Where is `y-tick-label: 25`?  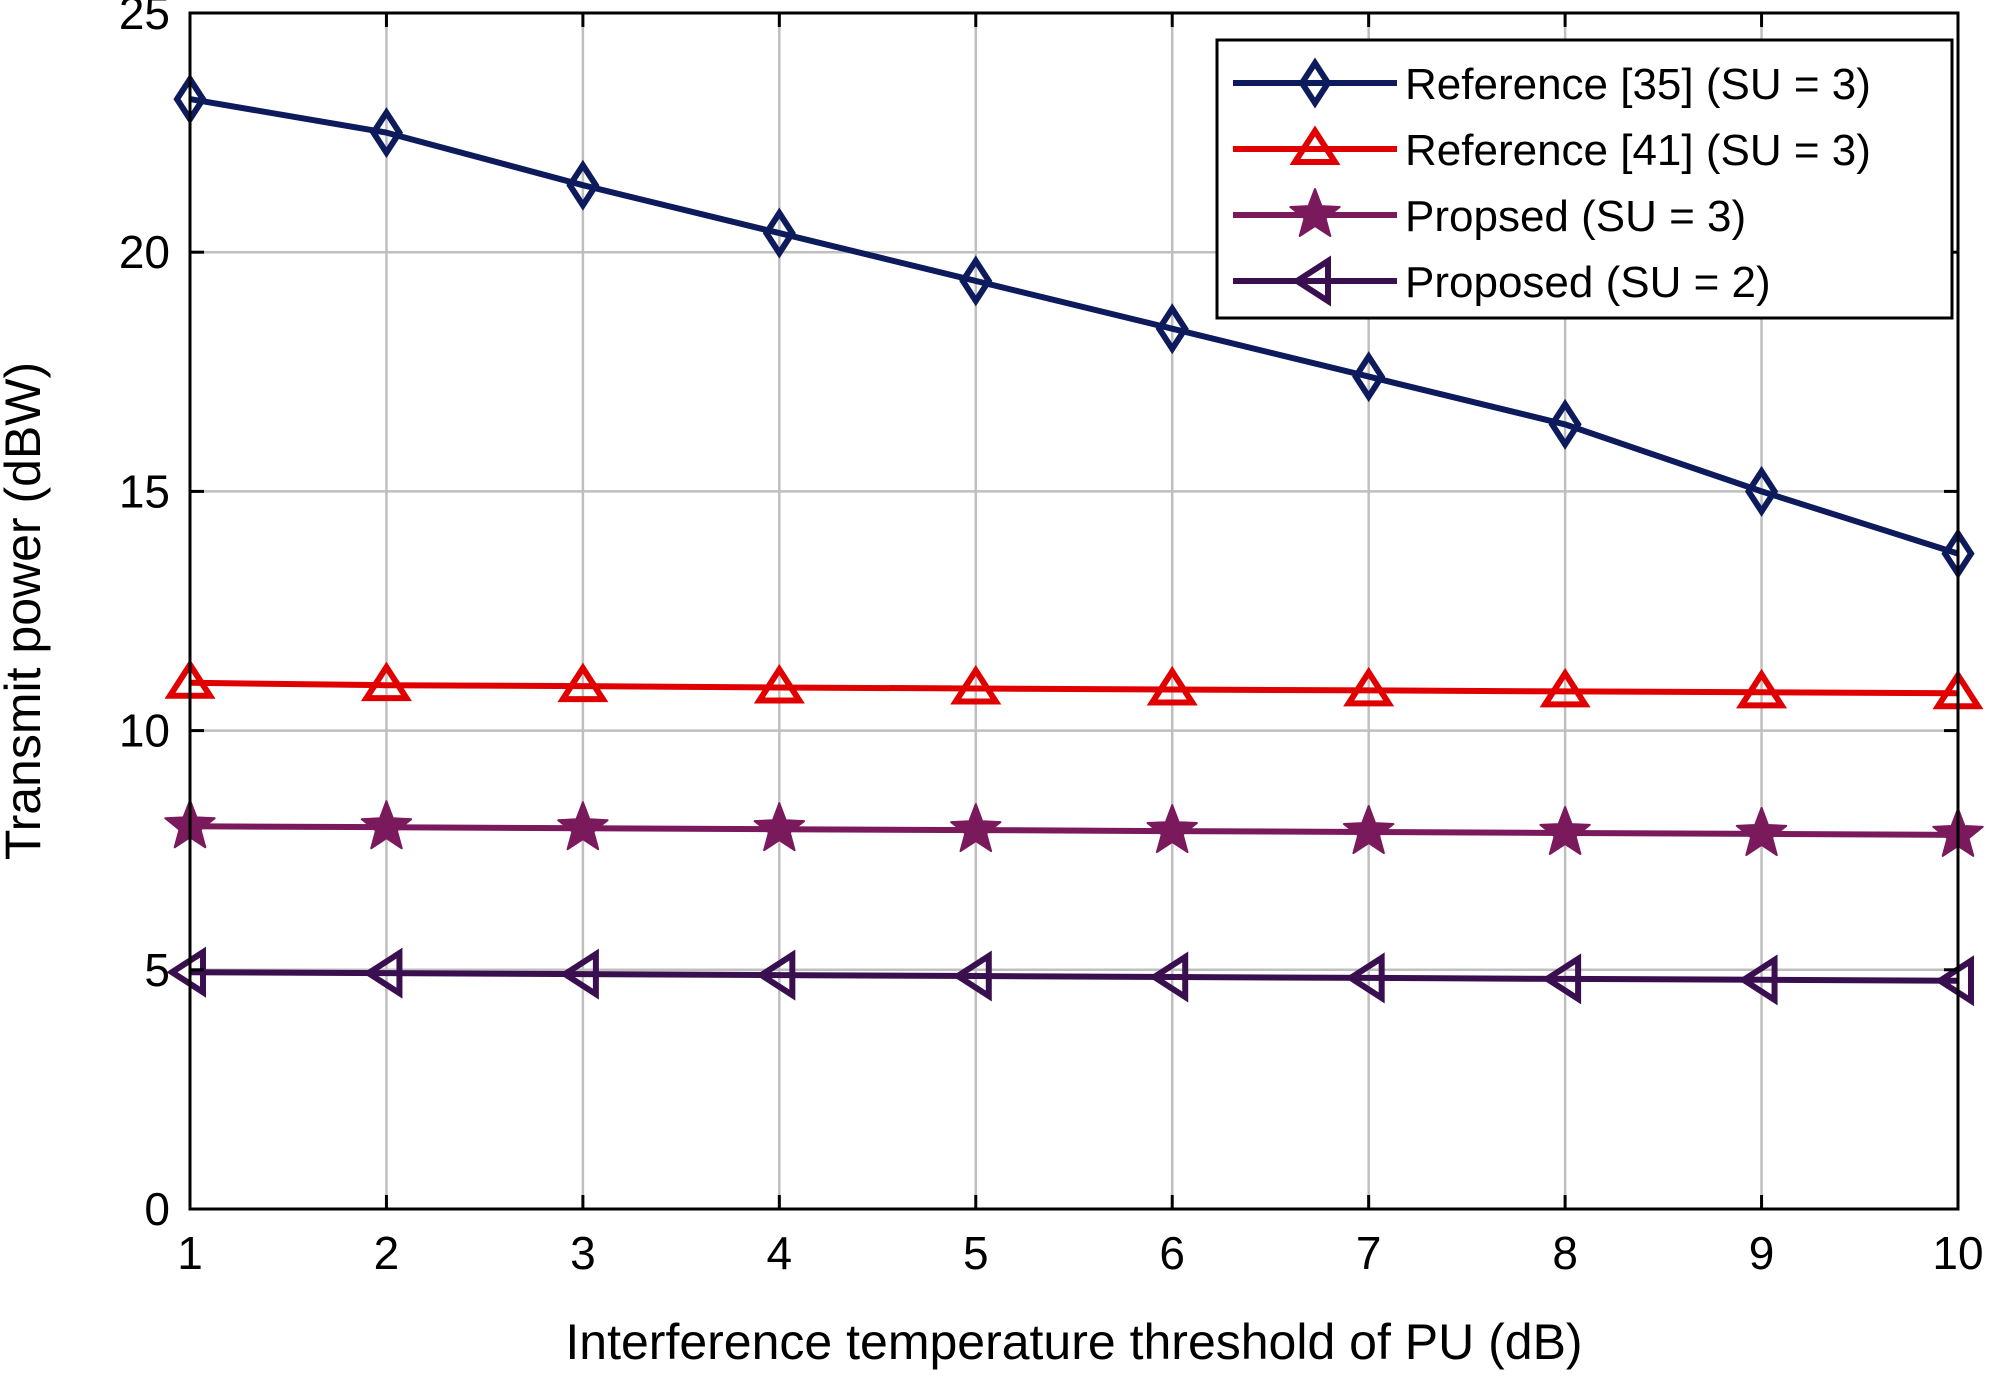 y-tick-label: 25 is located at coordinates (144, 19).